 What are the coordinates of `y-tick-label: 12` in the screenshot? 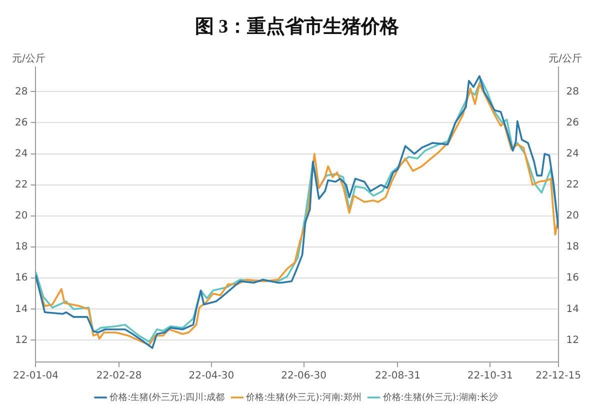 It's located at (21, 340).